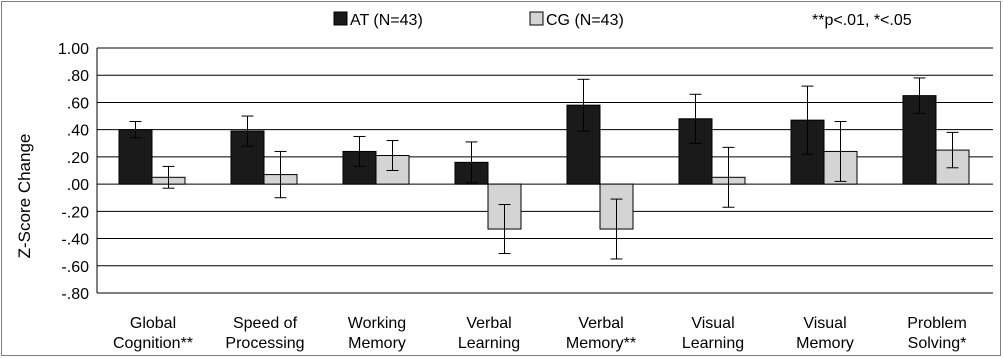  Describe the element at coordinates (386, 20) in the screenshot. I see `legend-label: AT (N=43)` at that location.